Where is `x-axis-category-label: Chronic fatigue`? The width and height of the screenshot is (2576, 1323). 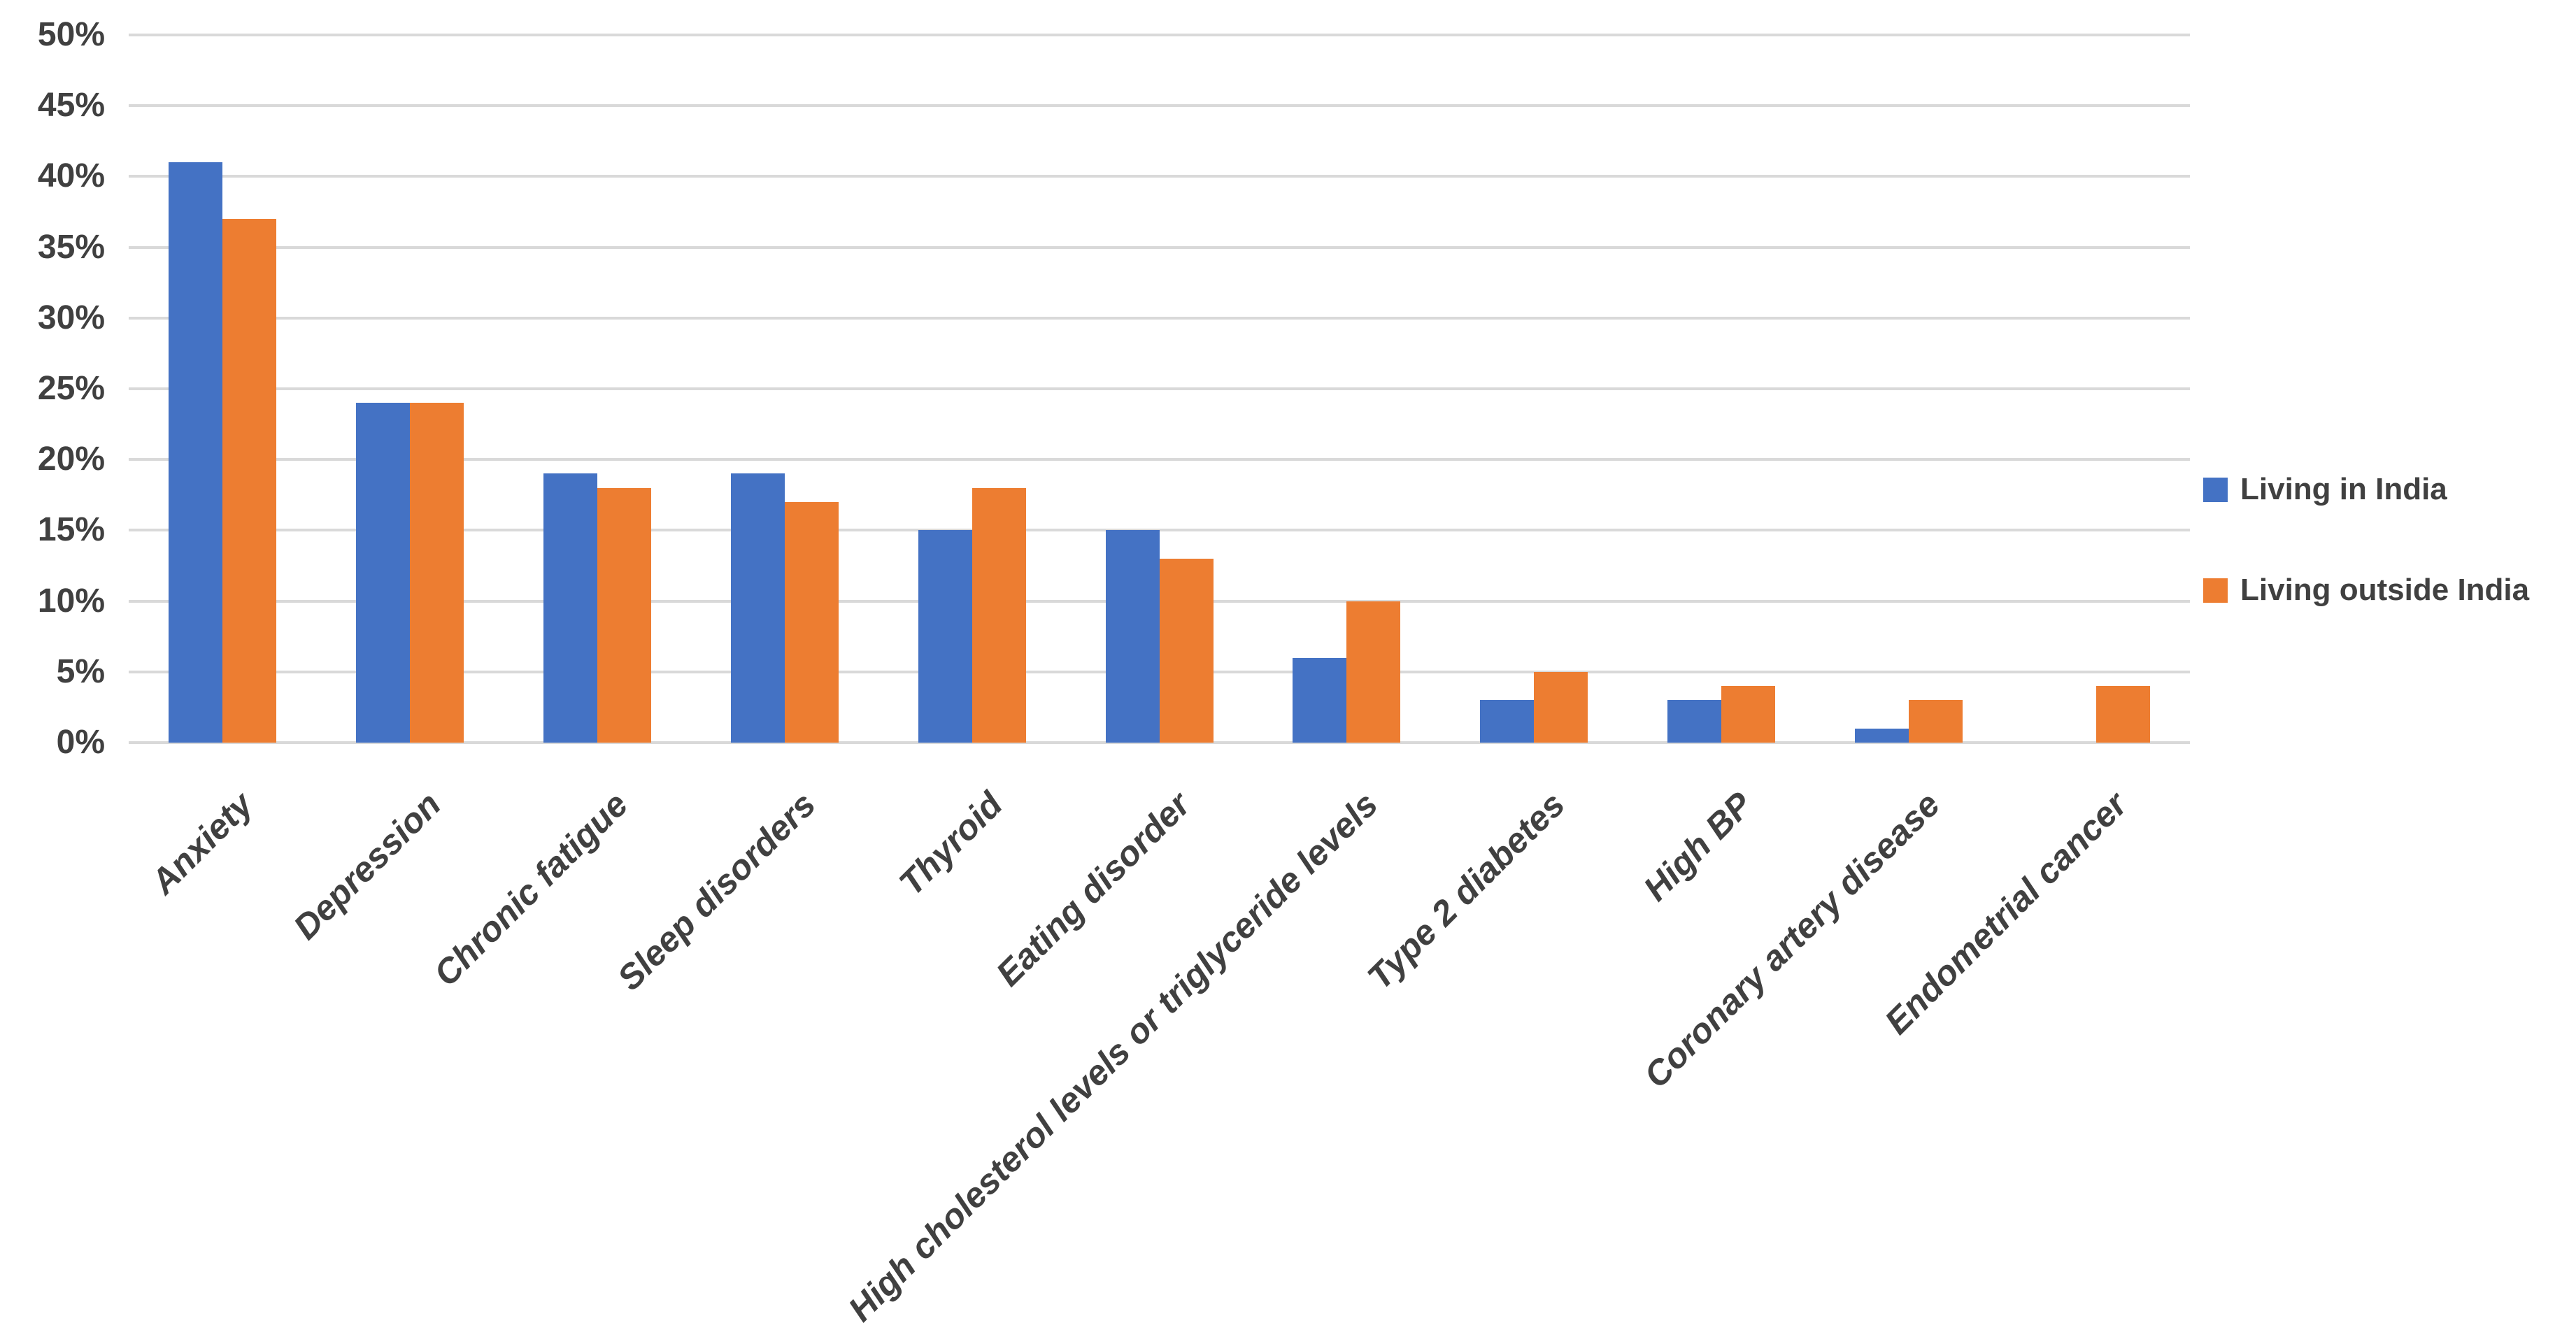 x-axis-category-label: Chronic fatigue is located at coordinates (531, 889).